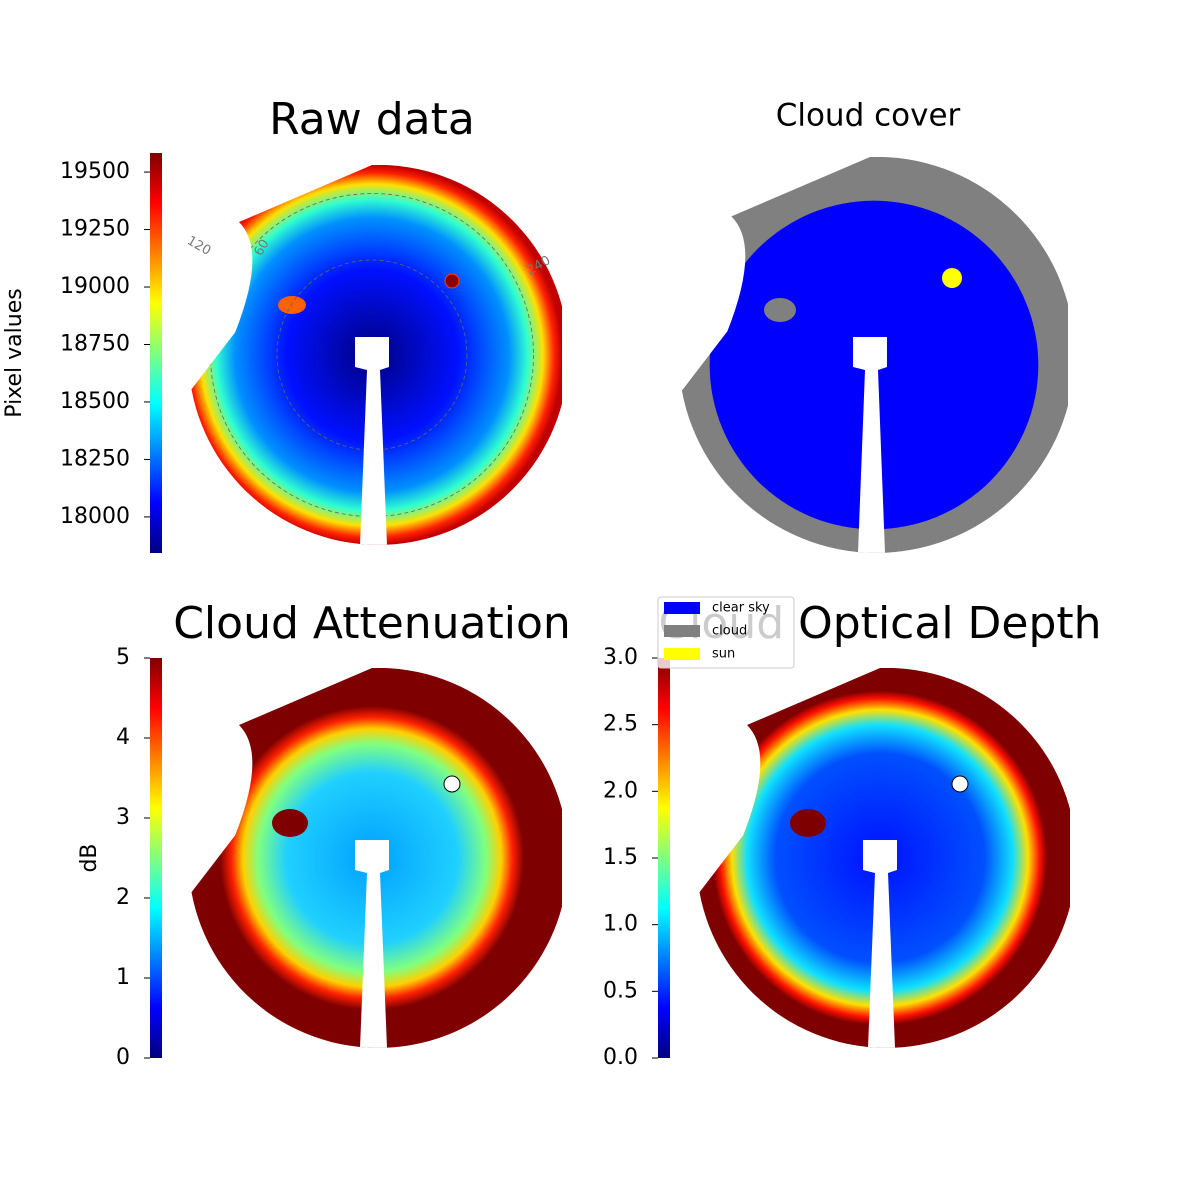 The image size is (1200, 1204). What do you see at coordinates (729, 631) in the screenshot?
I see `legend-label: cloud` at bounding box center [729, 631].